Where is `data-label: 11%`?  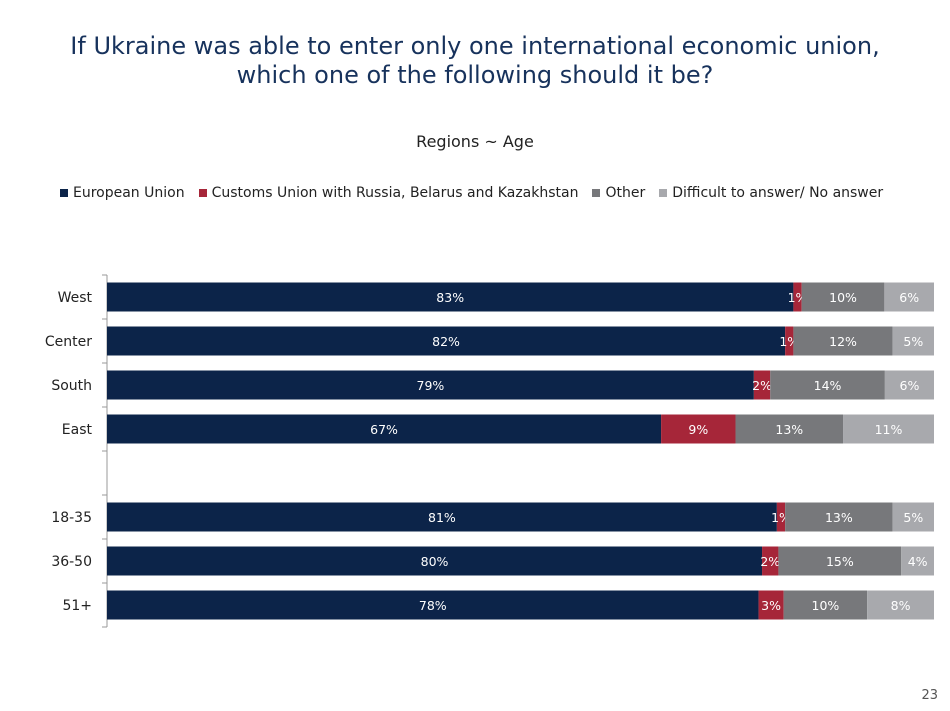 data-label: 11% is located at coordinates (889, 429).